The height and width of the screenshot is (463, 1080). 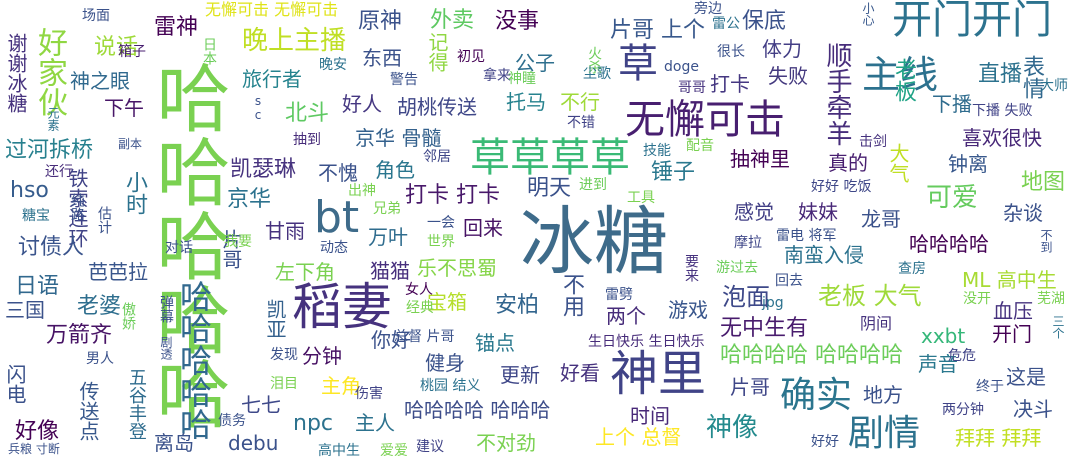 What do you see at coordinates (789, 281) in the screenshot?
I see `cloud-word: 回去` at bounding box center [789, 281].